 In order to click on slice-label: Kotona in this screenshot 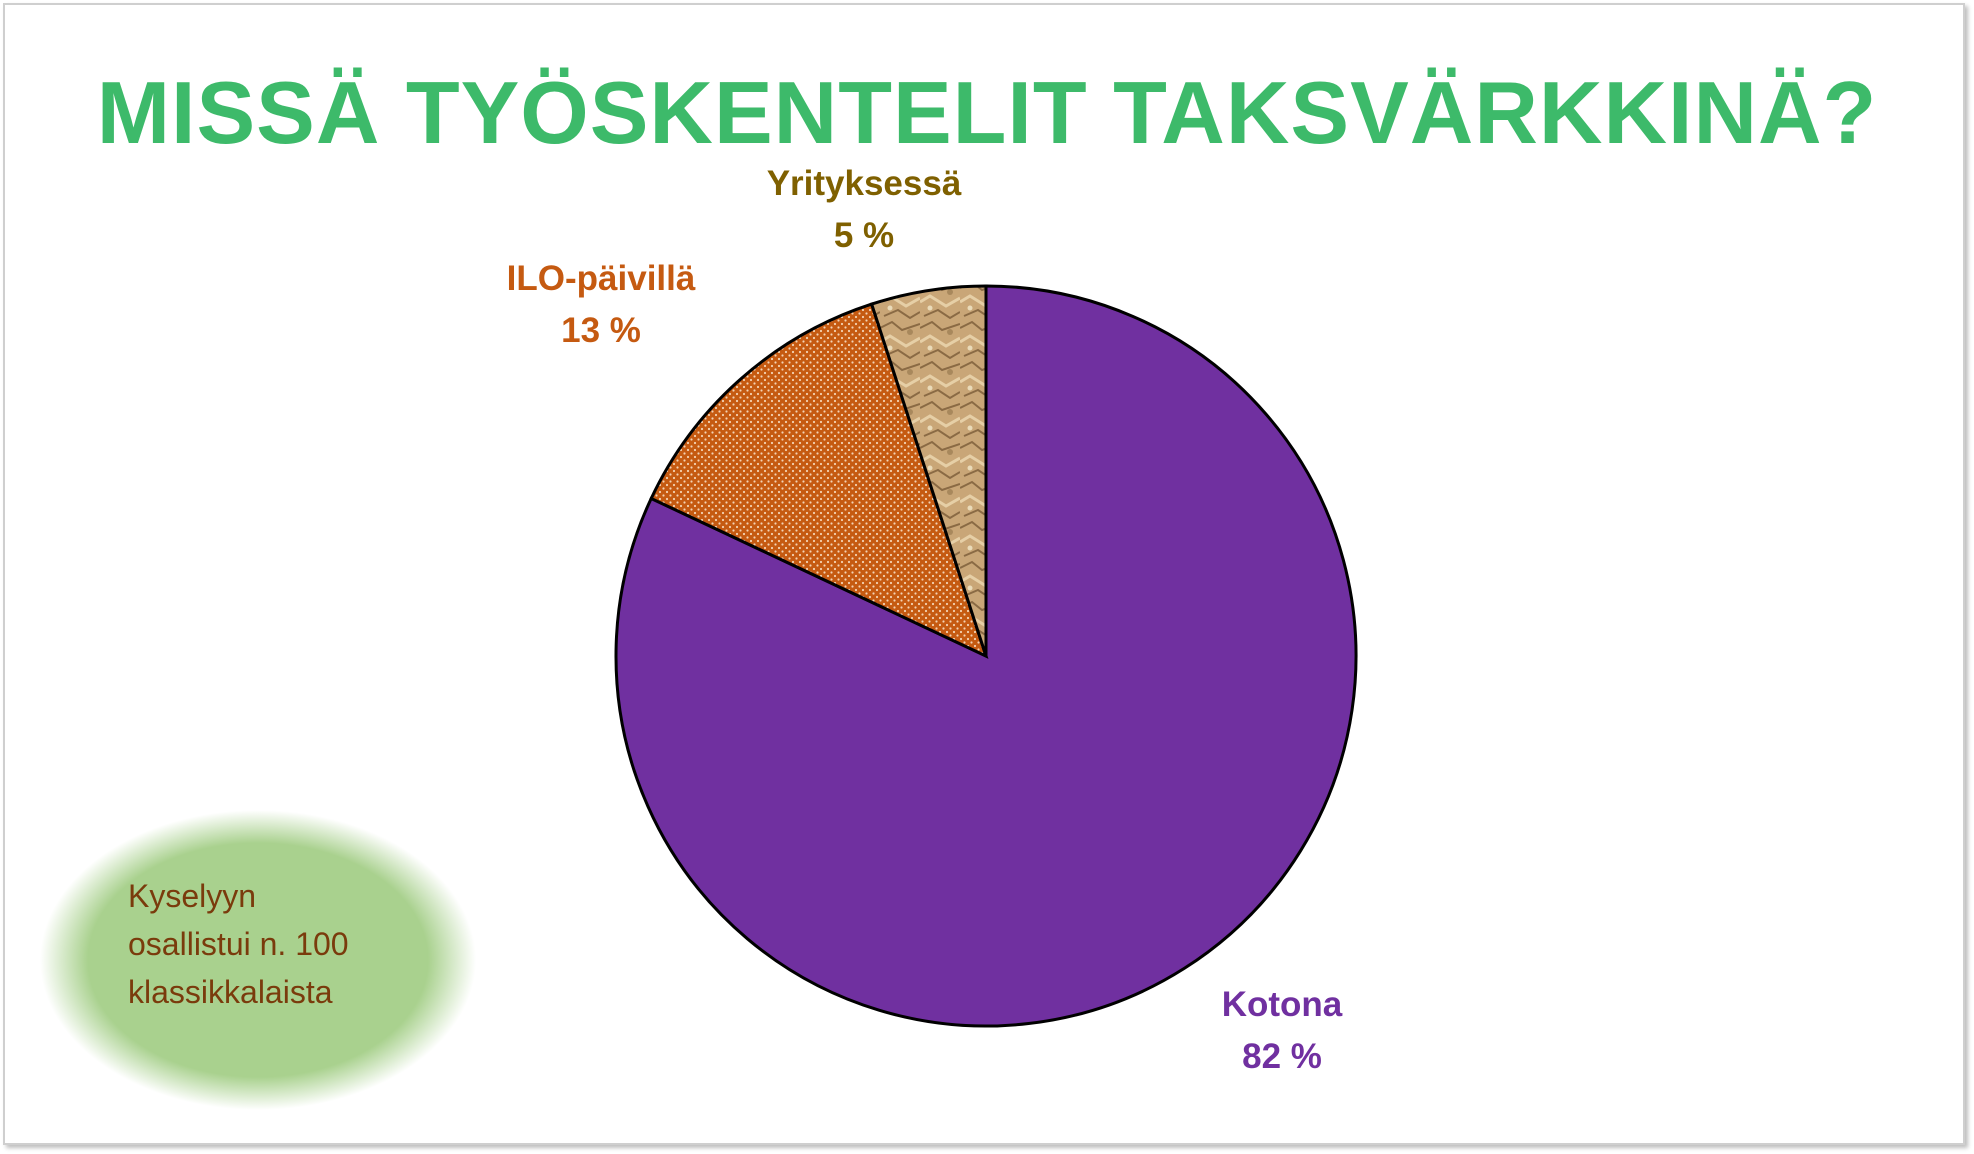, I will do `click(1282, 1004)`.